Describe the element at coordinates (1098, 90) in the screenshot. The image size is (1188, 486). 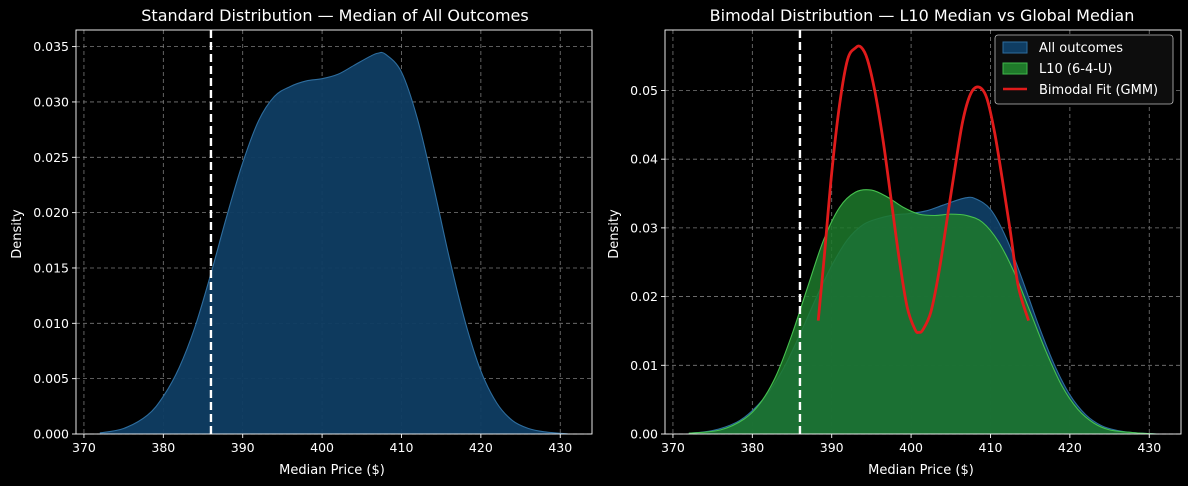
I see `legend-label-gmm-fit: Bimodal Fit (GMM)` at that location.